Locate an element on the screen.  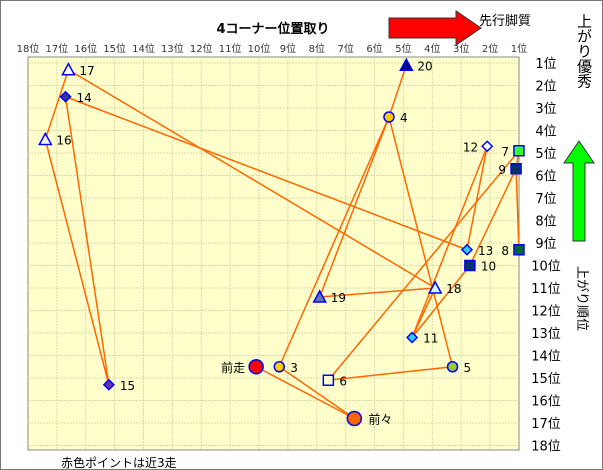
y-tick-label: 4位 is located at coordinates (545, 132).